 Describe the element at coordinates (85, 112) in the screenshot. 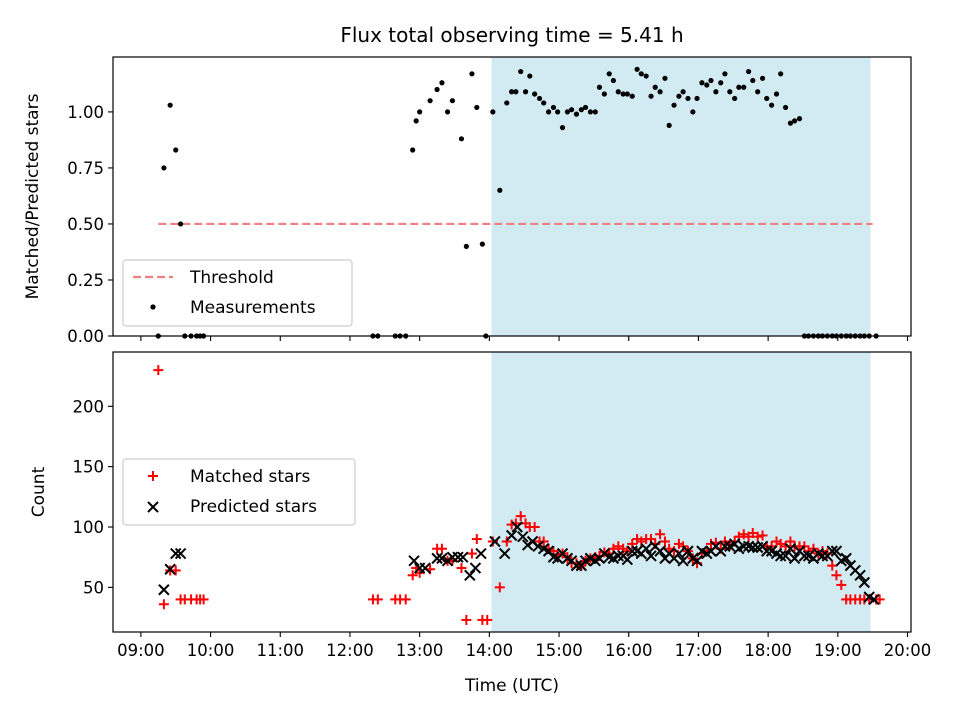

I see `y-tick-label: 1.00` at that location.